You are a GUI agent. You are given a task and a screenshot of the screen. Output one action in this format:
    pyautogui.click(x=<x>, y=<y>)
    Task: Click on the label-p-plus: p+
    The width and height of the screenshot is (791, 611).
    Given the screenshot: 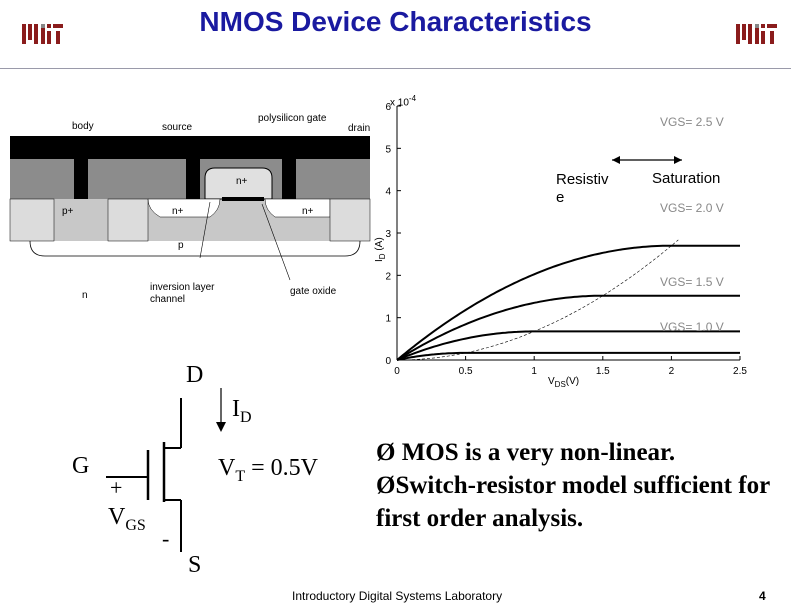 What is the action you would take?
    pyautogui.click(x=68, y=211)
    